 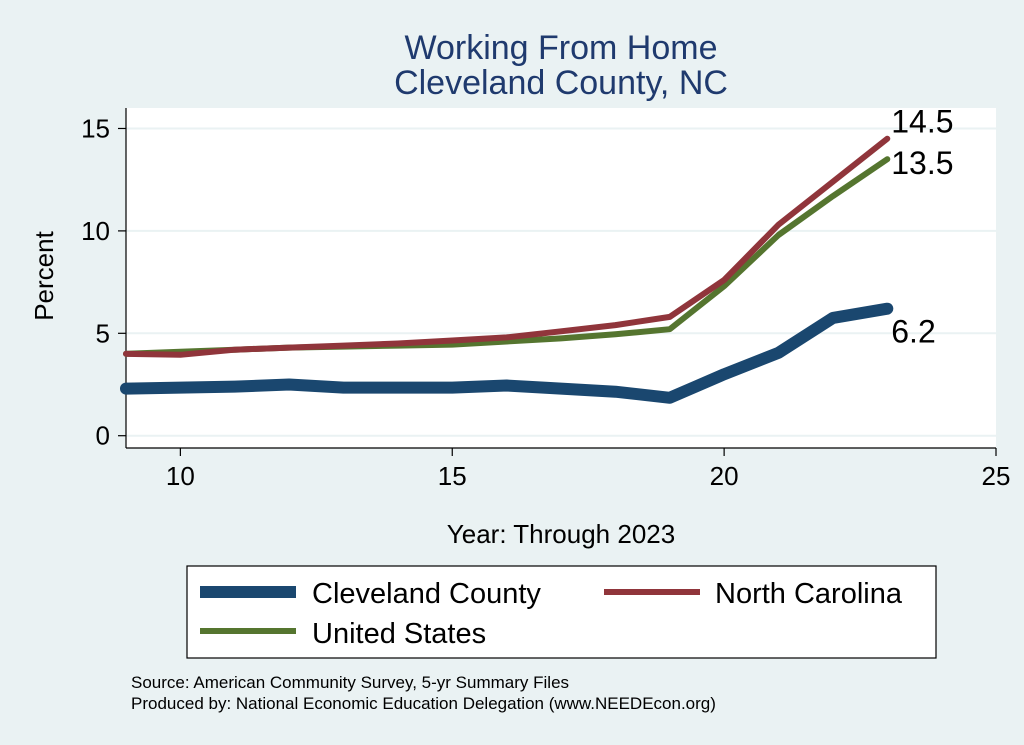 I want to click on end-label: 14.5, so click(x=922, y=122).